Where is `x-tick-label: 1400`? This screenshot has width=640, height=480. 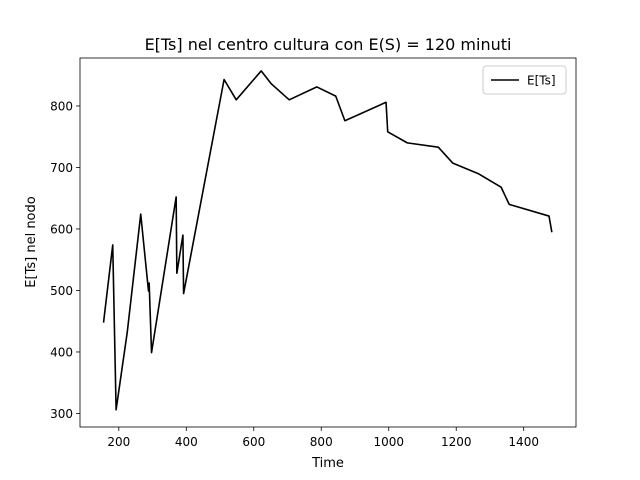
x-tick-label: 1400 is located at coordinates (523, 442).